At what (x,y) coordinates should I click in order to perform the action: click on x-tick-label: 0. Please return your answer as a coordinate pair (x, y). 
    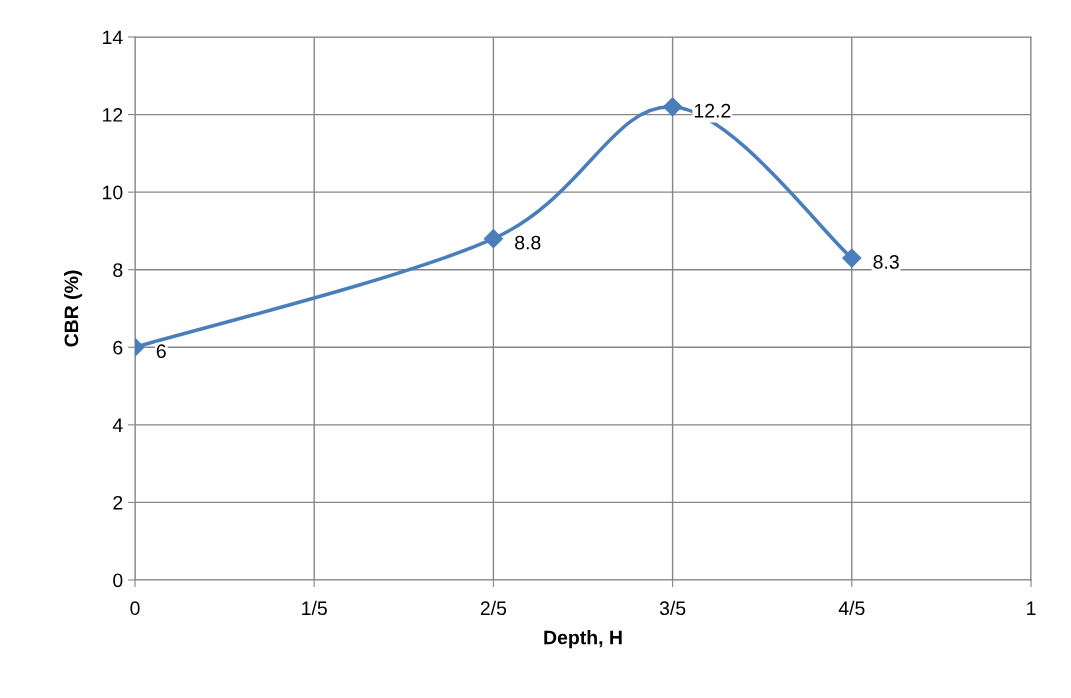
    Looking at the image, I should click on (135, 608).